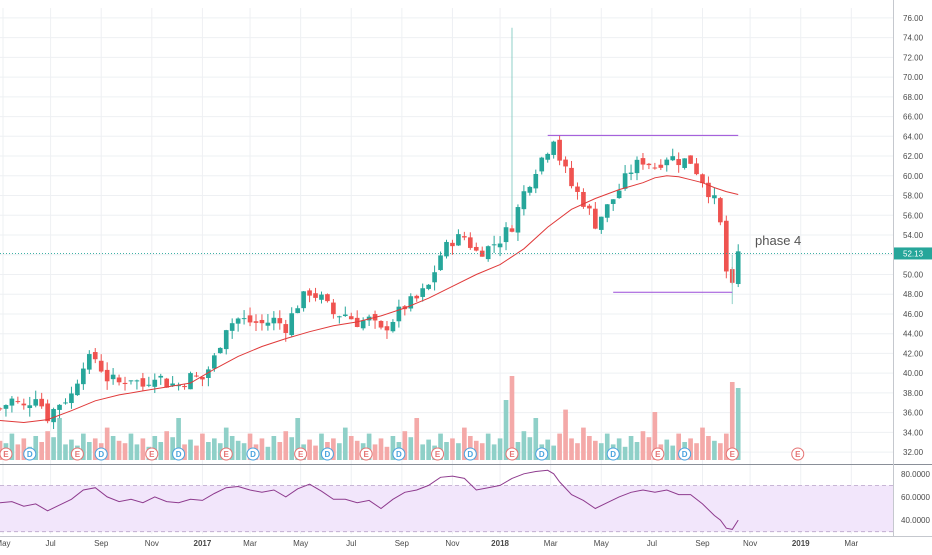  I want to click on price-tick-label: 60.00, so click(913, 176).